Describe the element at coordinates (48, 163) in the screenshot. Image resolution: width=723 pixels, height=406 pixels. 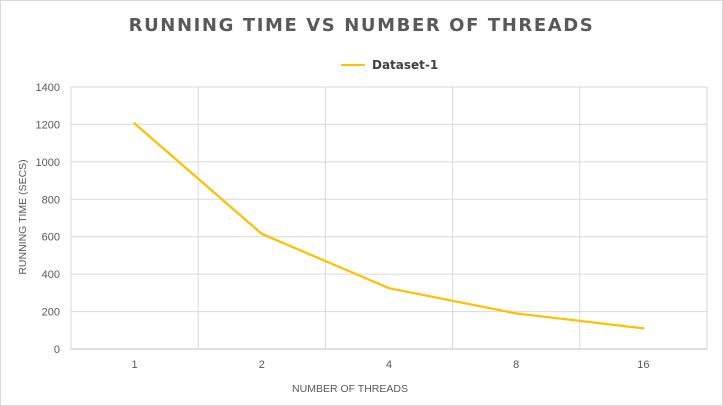
I see `y-tick-label: 1000` at that location.